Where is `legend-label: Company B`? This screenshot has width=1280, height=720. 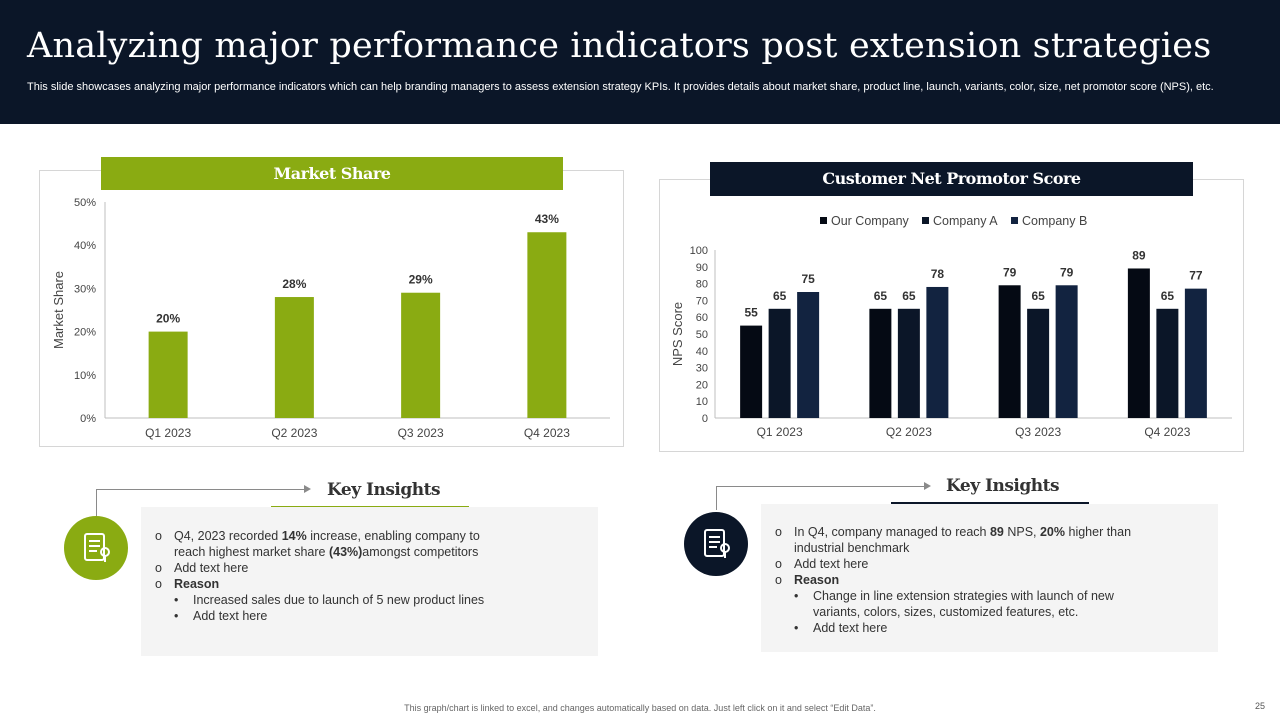
legend-label: Company B is located at coordinates (1054, 221).